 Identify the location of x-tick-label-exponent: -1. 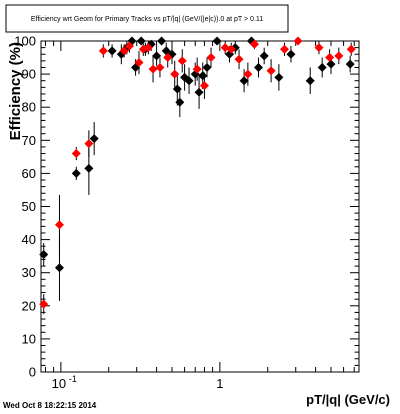
(73, 379).